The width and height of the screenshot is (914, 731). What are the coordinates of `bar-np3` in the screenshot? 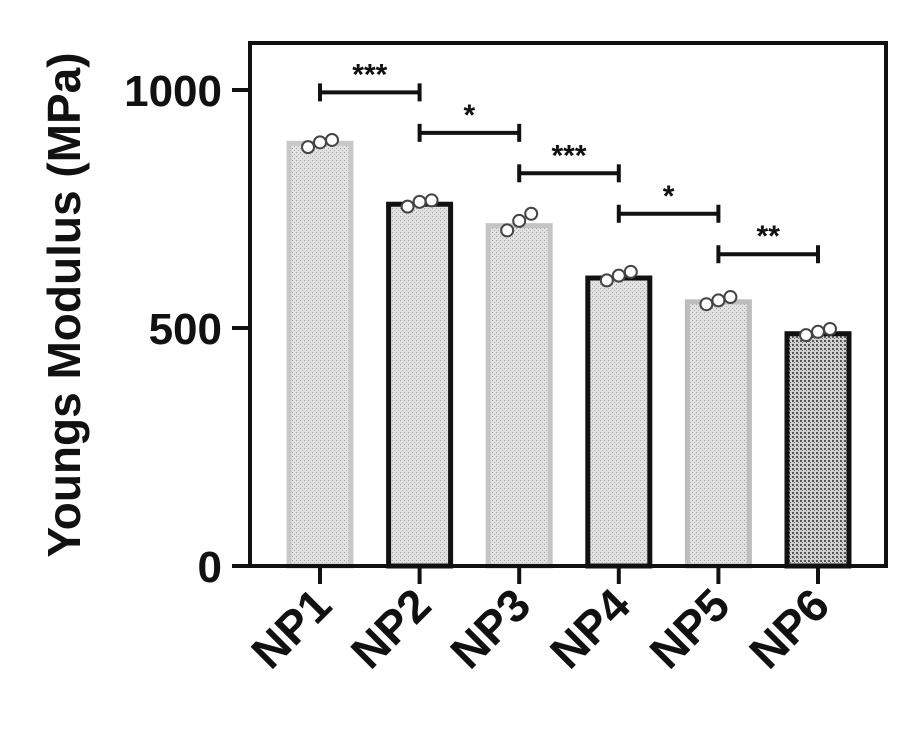 It's located at (519, 396).